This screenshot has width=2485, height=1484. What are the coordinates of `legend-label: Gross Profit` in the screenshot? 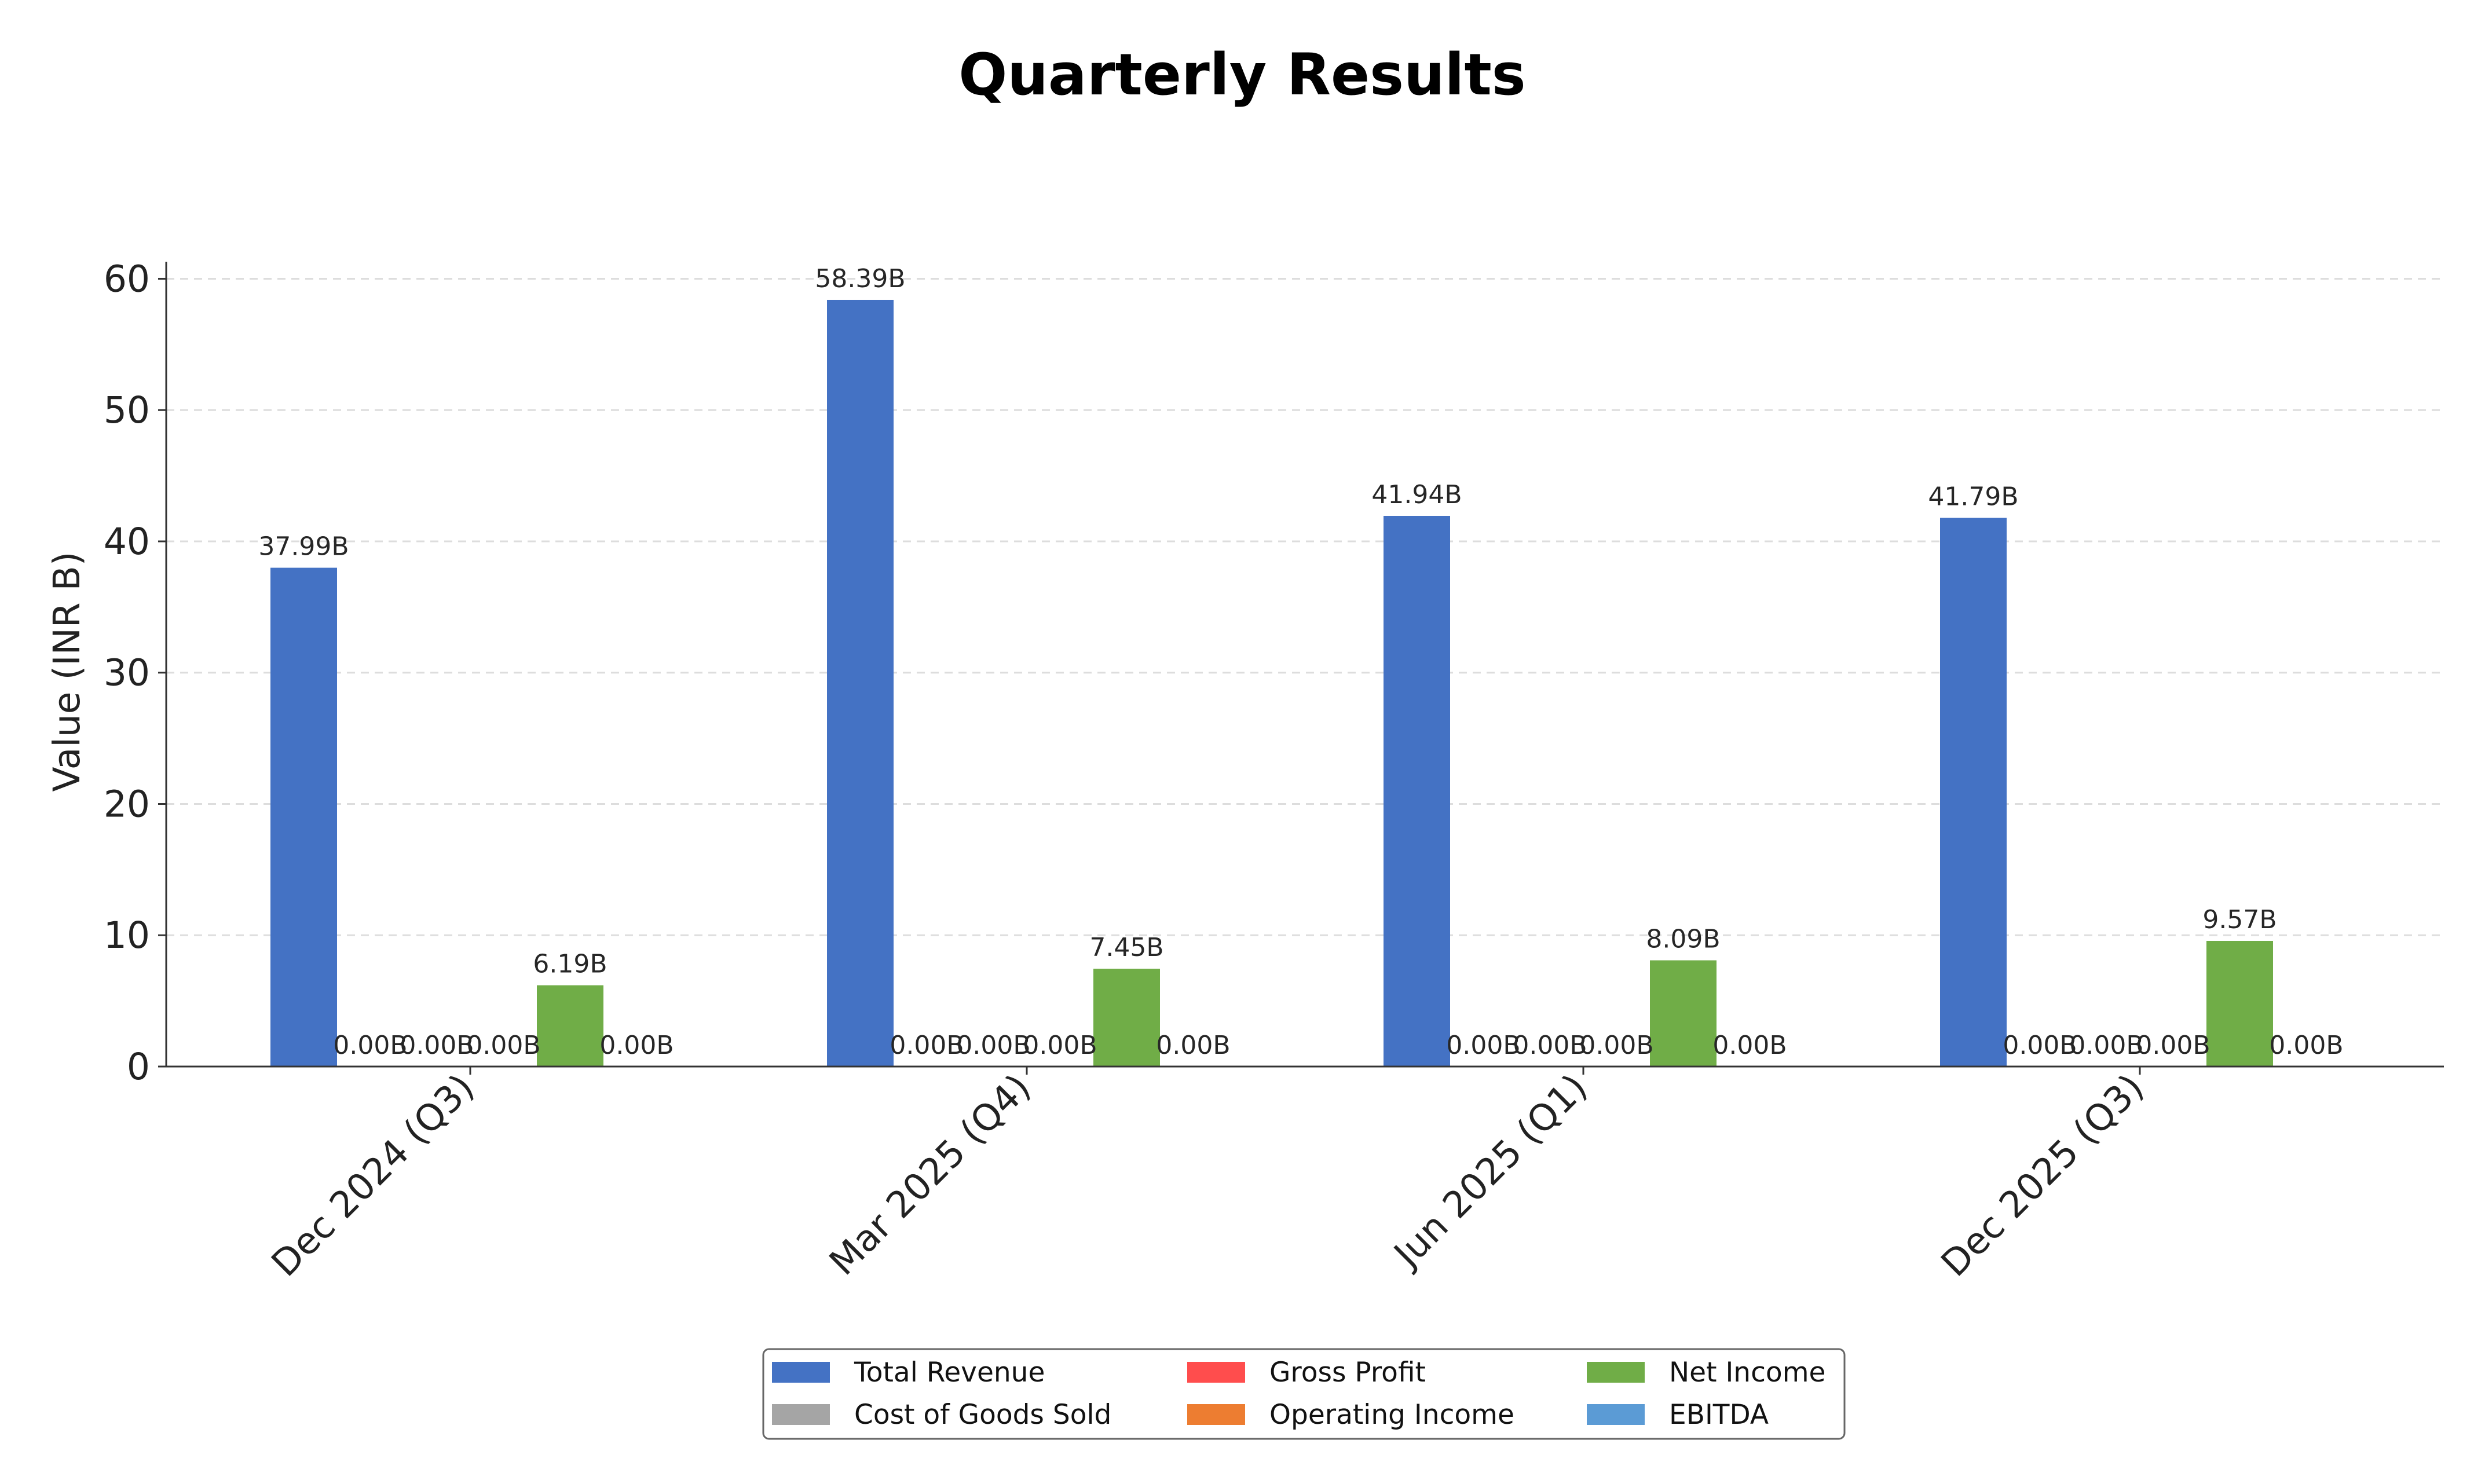 It's located at (1347, 1372).